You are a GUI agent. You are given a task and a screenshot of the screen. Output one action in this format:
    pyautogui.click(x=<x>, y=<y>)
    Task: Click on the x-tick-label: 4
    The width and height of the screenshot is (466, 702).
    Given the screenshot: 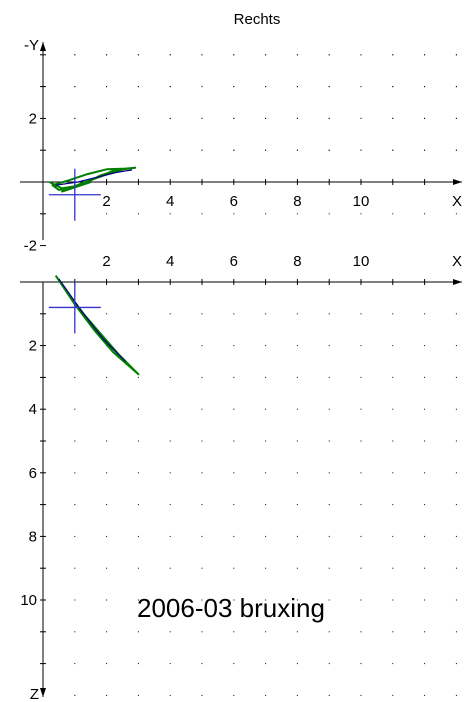 What is the action you would take?
    pyautogui.click(x=170, y=201)
    